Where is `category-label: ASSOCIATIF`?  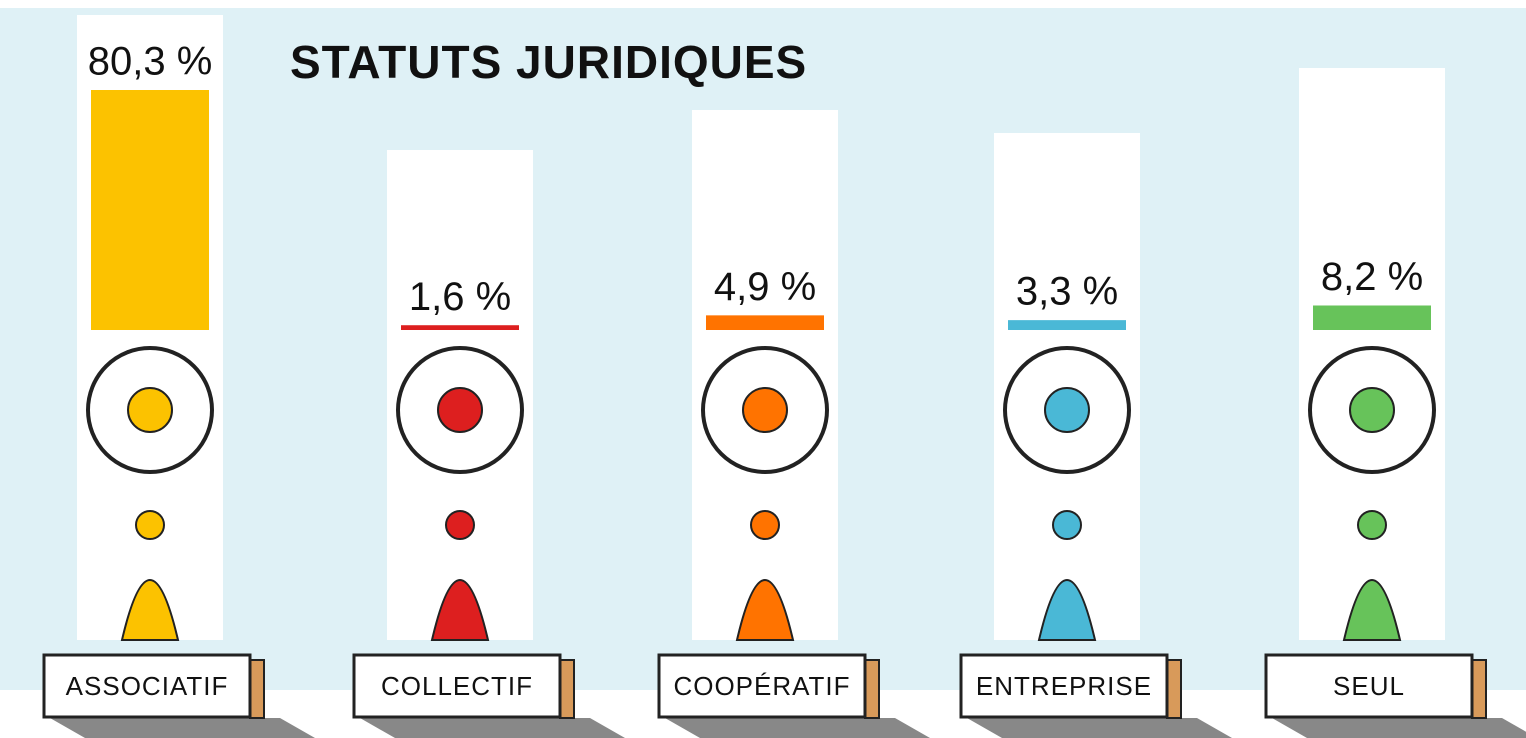 category-label: ASSOCIATIF is located at coordinates (147, 686).